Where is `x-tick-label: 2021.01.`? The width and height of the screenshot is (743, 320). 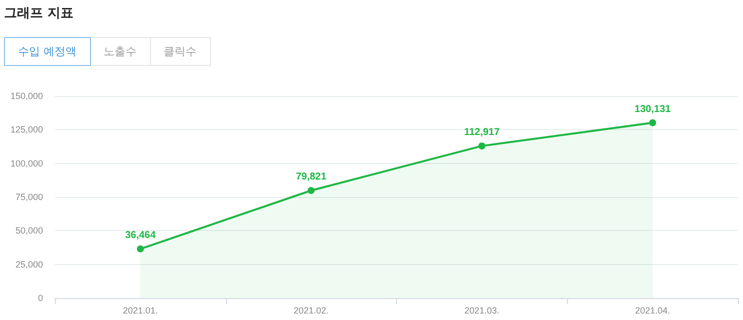
x-tick-label: 2021.01. is located at coordinates (140, 311).